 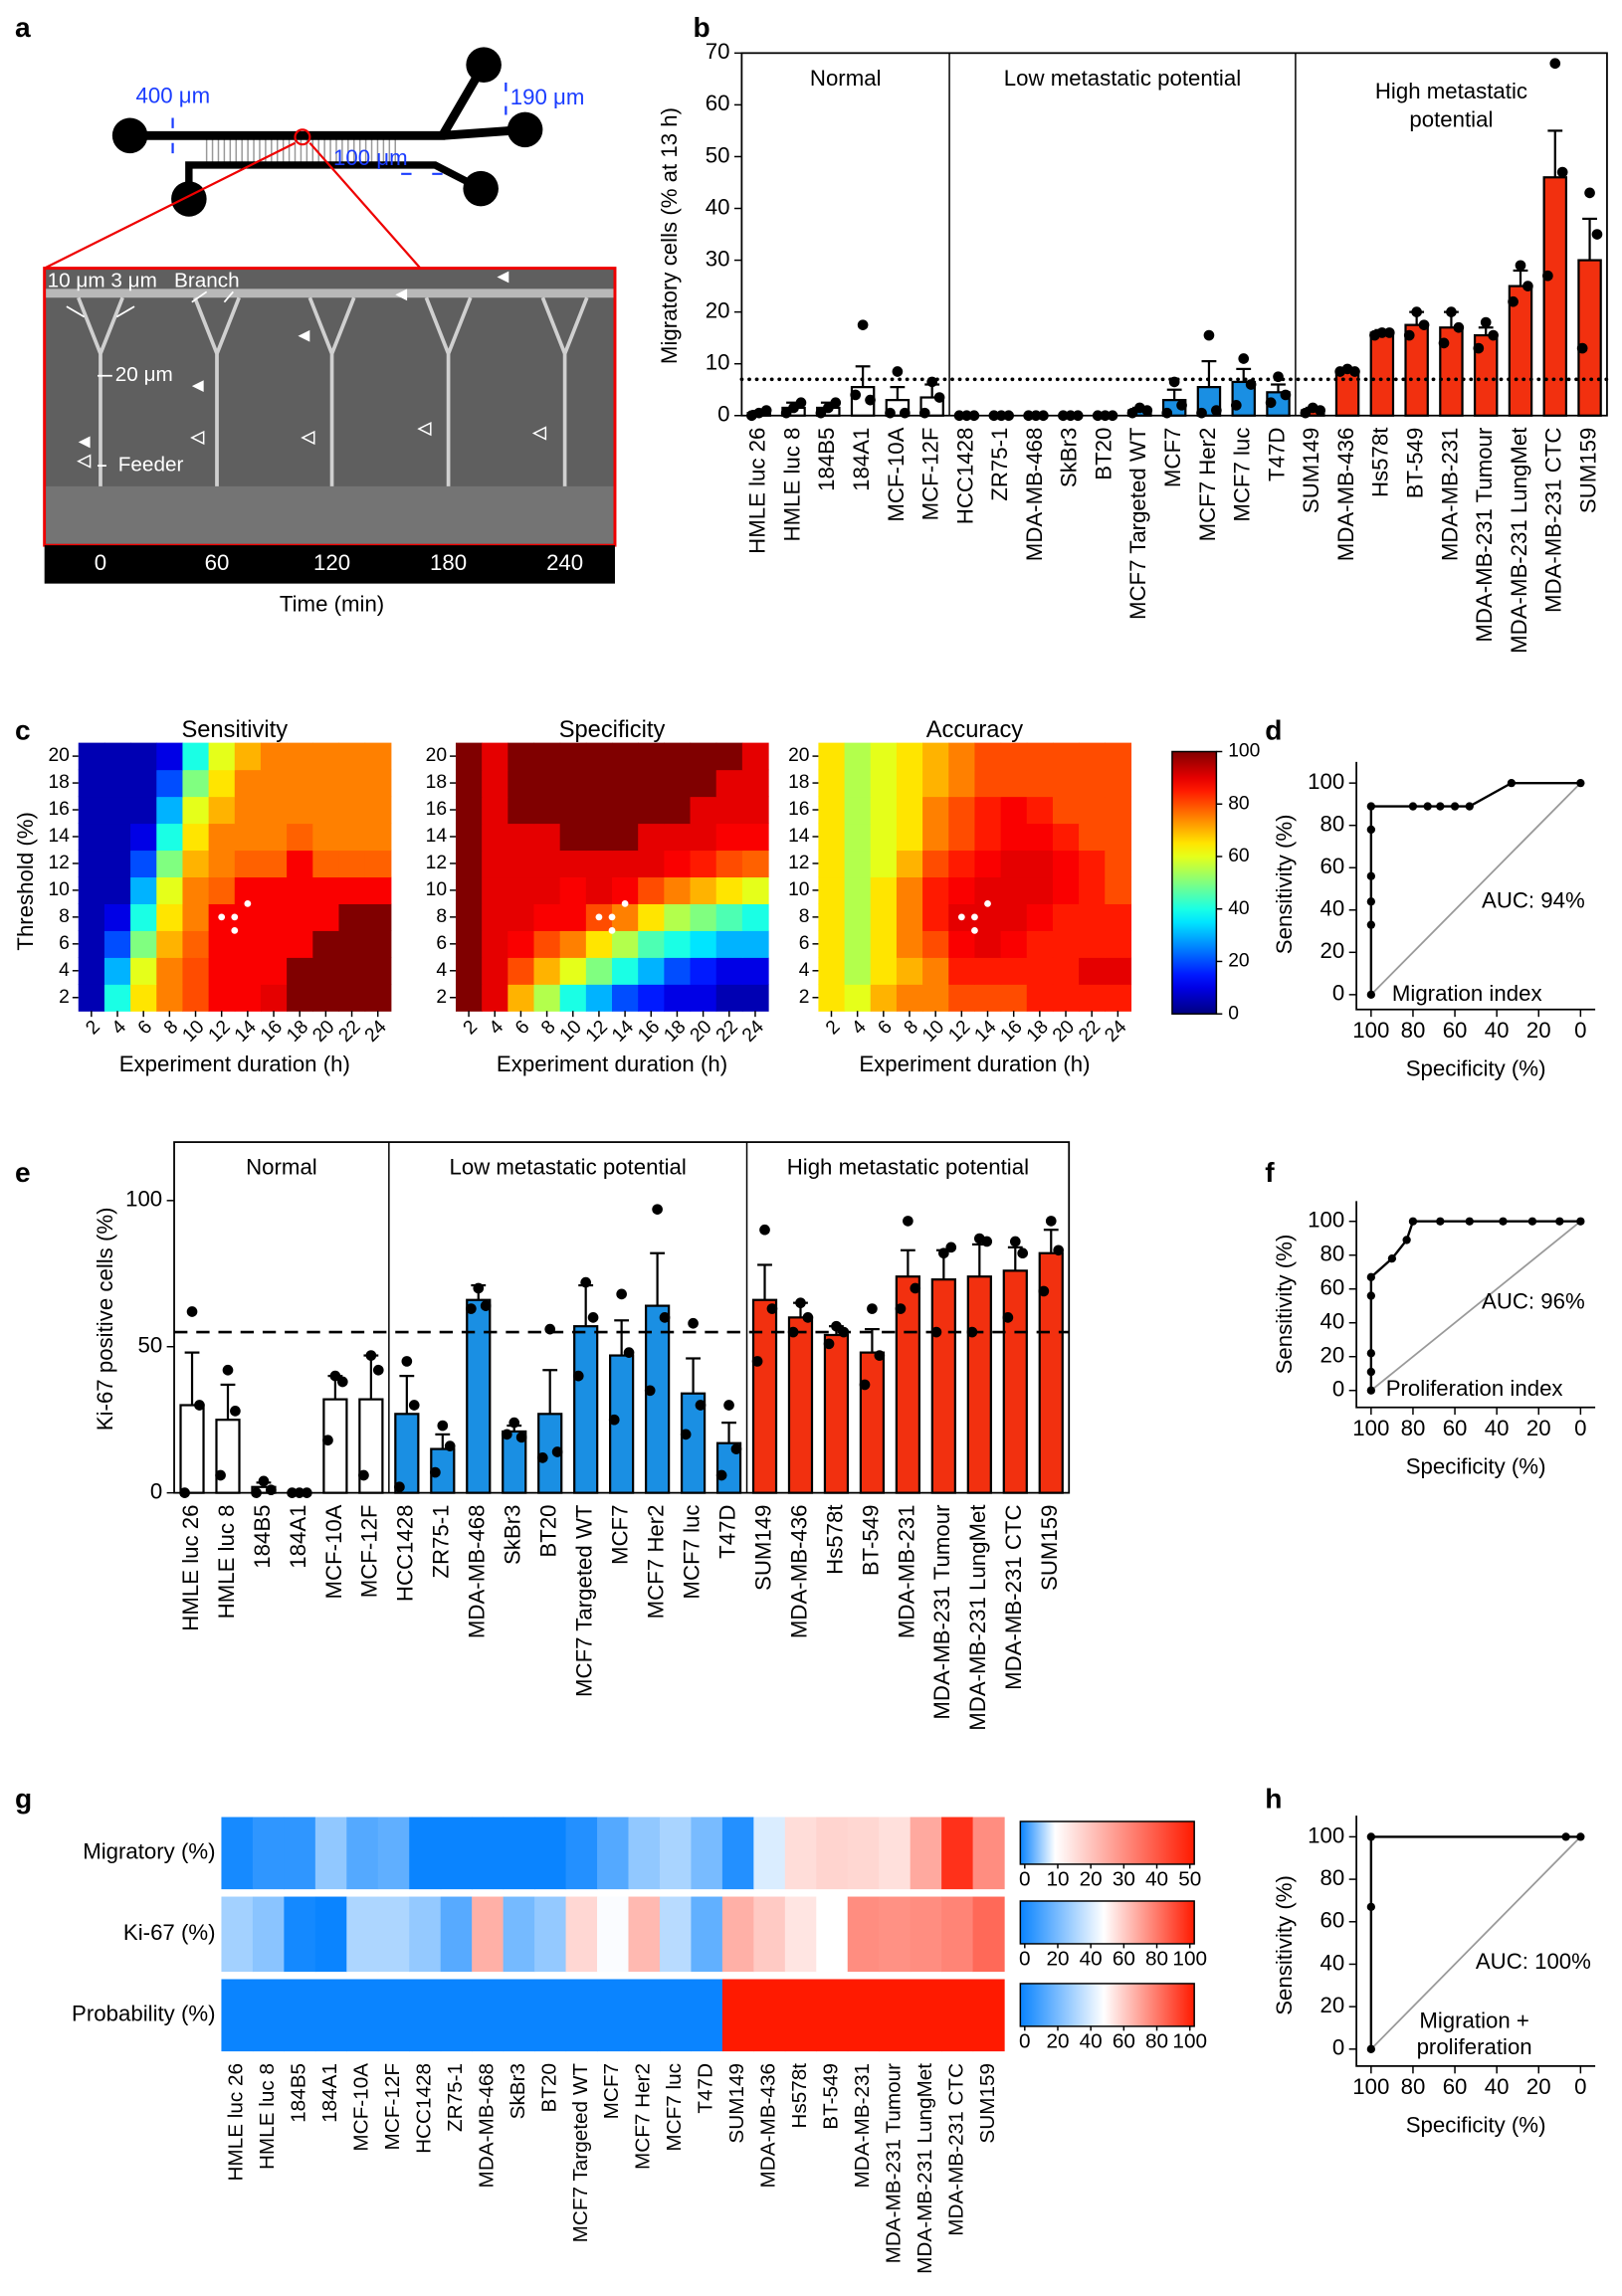 What do you see at coordinates (1049, 1547) in the screenshot?
I see `x-tick-label: SUM159` at bounding box center [1049, 1547].